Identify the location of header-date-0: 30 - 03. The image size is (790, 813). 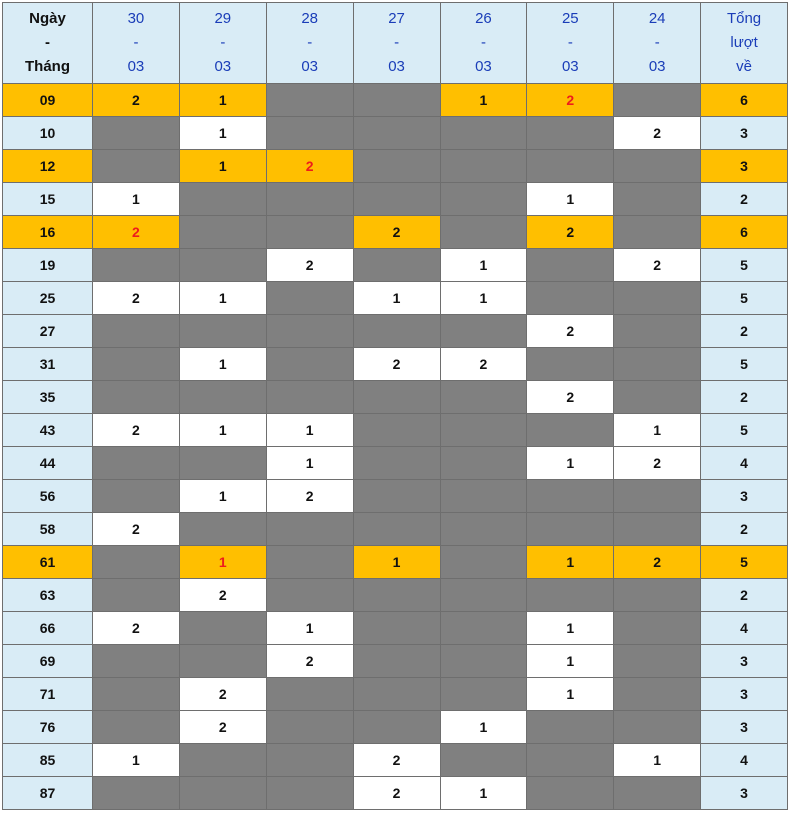
(136, 43).